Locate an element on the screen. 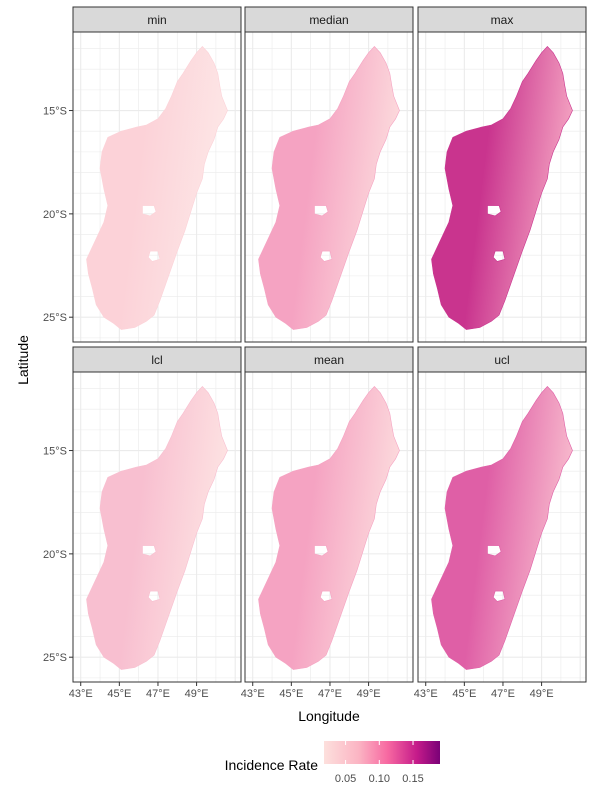 This screenshot has width=600, height=805. y-axis: 15°S 20°S 25°S 15°S 20°S 25°S is located at coordinates (58, 385).